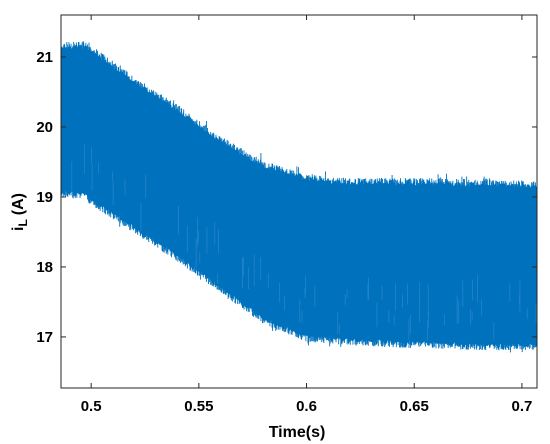  What do you see at coordinates (44, 197) in the screenshot?
I see `y-tick-label: 19` at bounding box center [44, 197].